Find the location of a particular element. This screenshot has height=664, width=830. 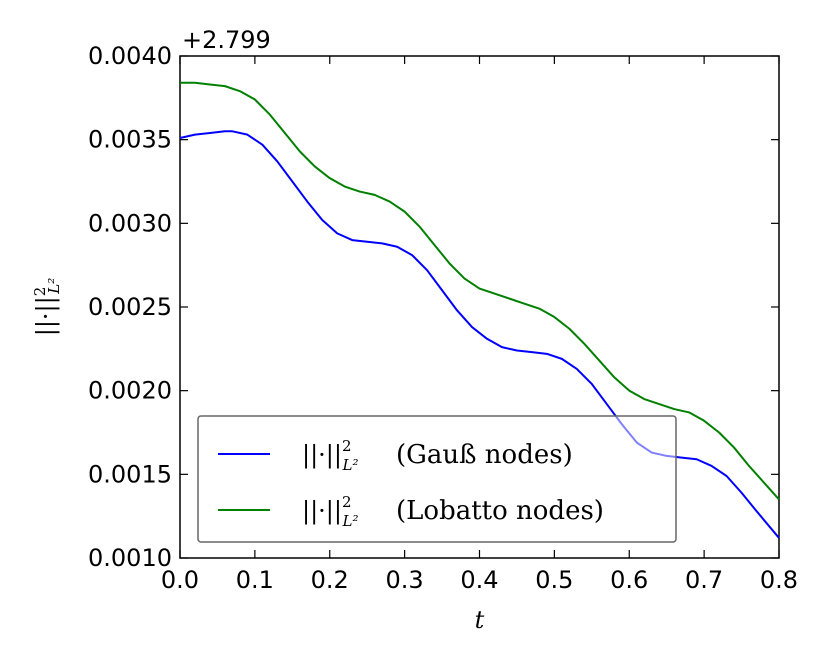

y-axis-label-sup: 2 is located at coordinates (40, 292).